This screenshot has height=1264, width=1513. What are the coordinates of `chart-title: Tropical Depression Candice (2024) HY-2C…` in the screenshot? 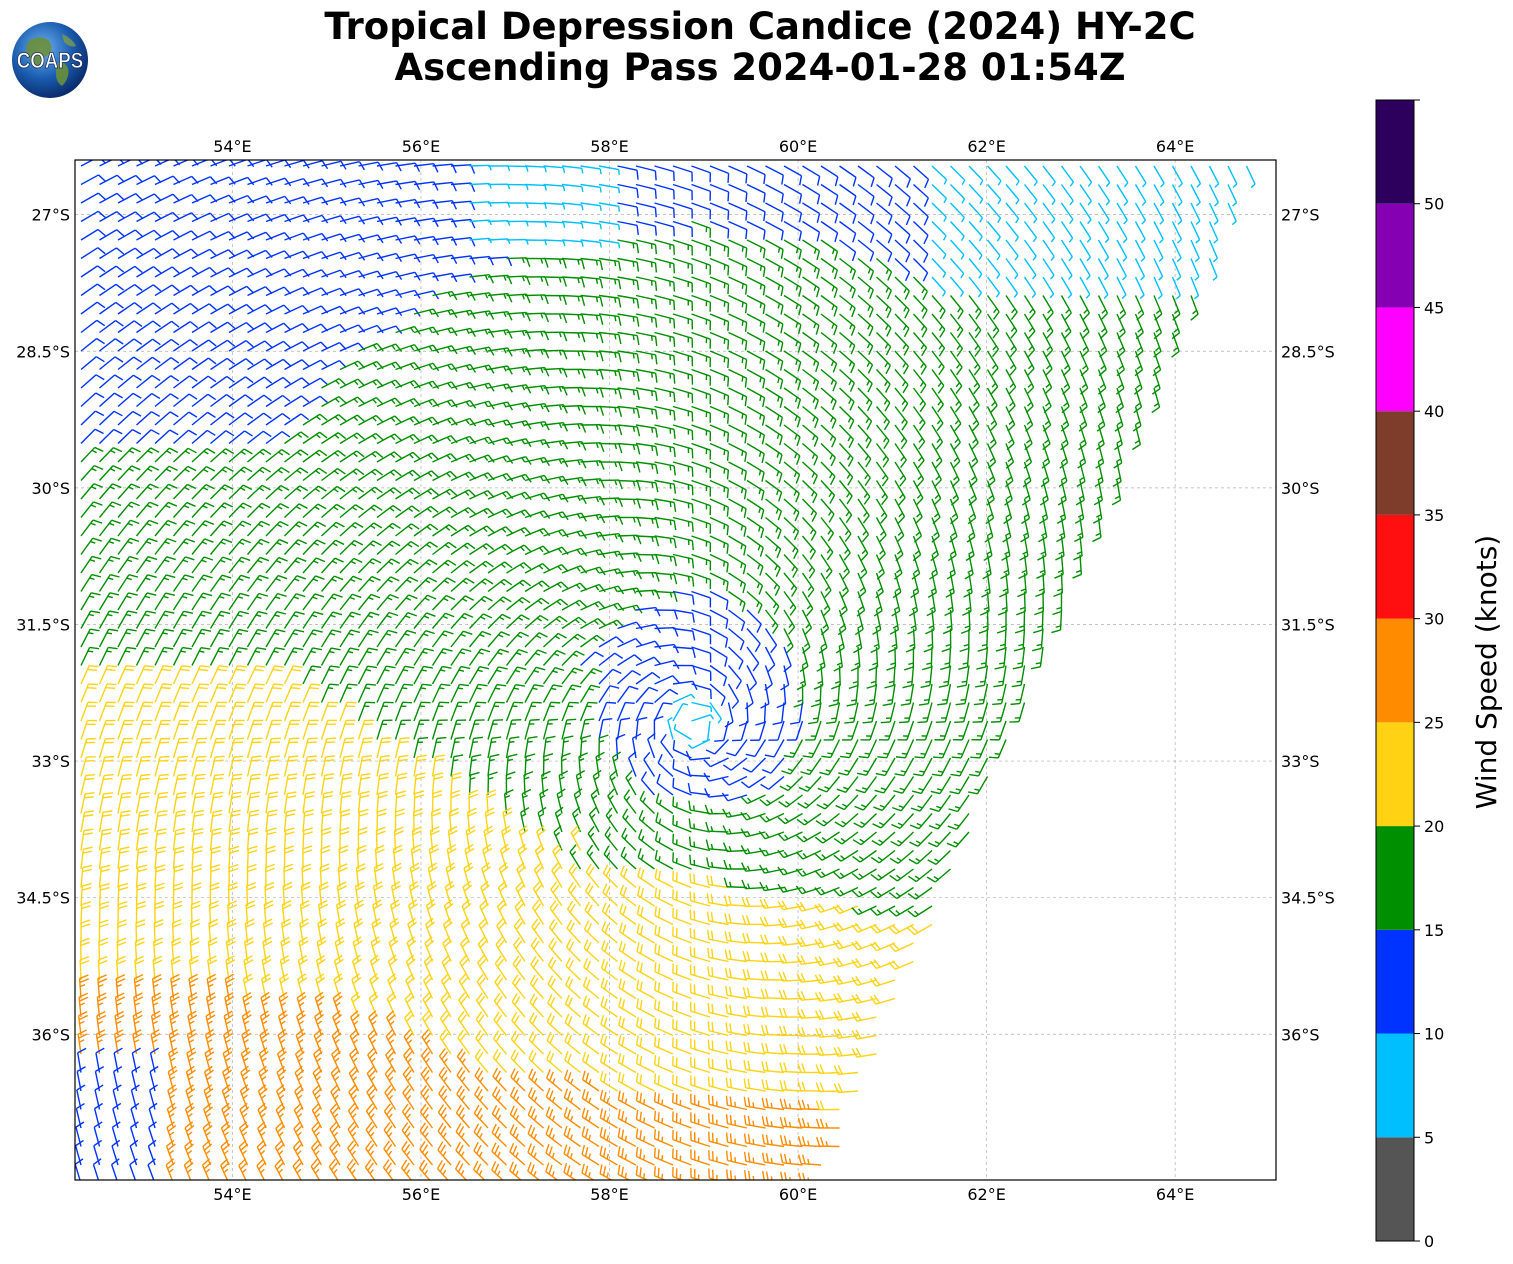 It's located at (760, 47).